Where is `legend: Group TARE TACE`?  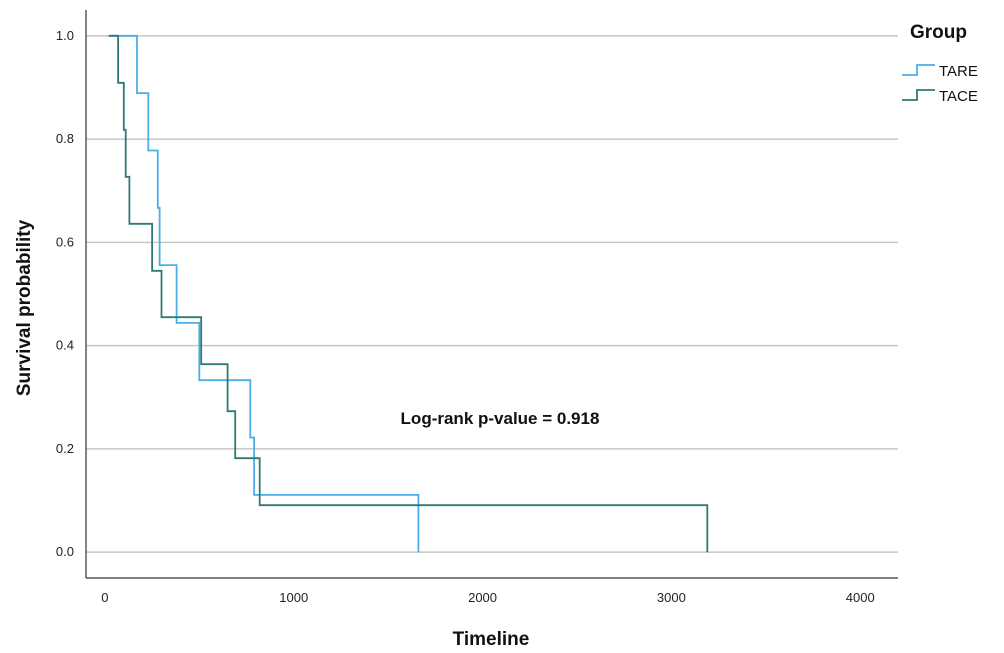 legend: Group TARE TACE is located at coordinates (940, 63).